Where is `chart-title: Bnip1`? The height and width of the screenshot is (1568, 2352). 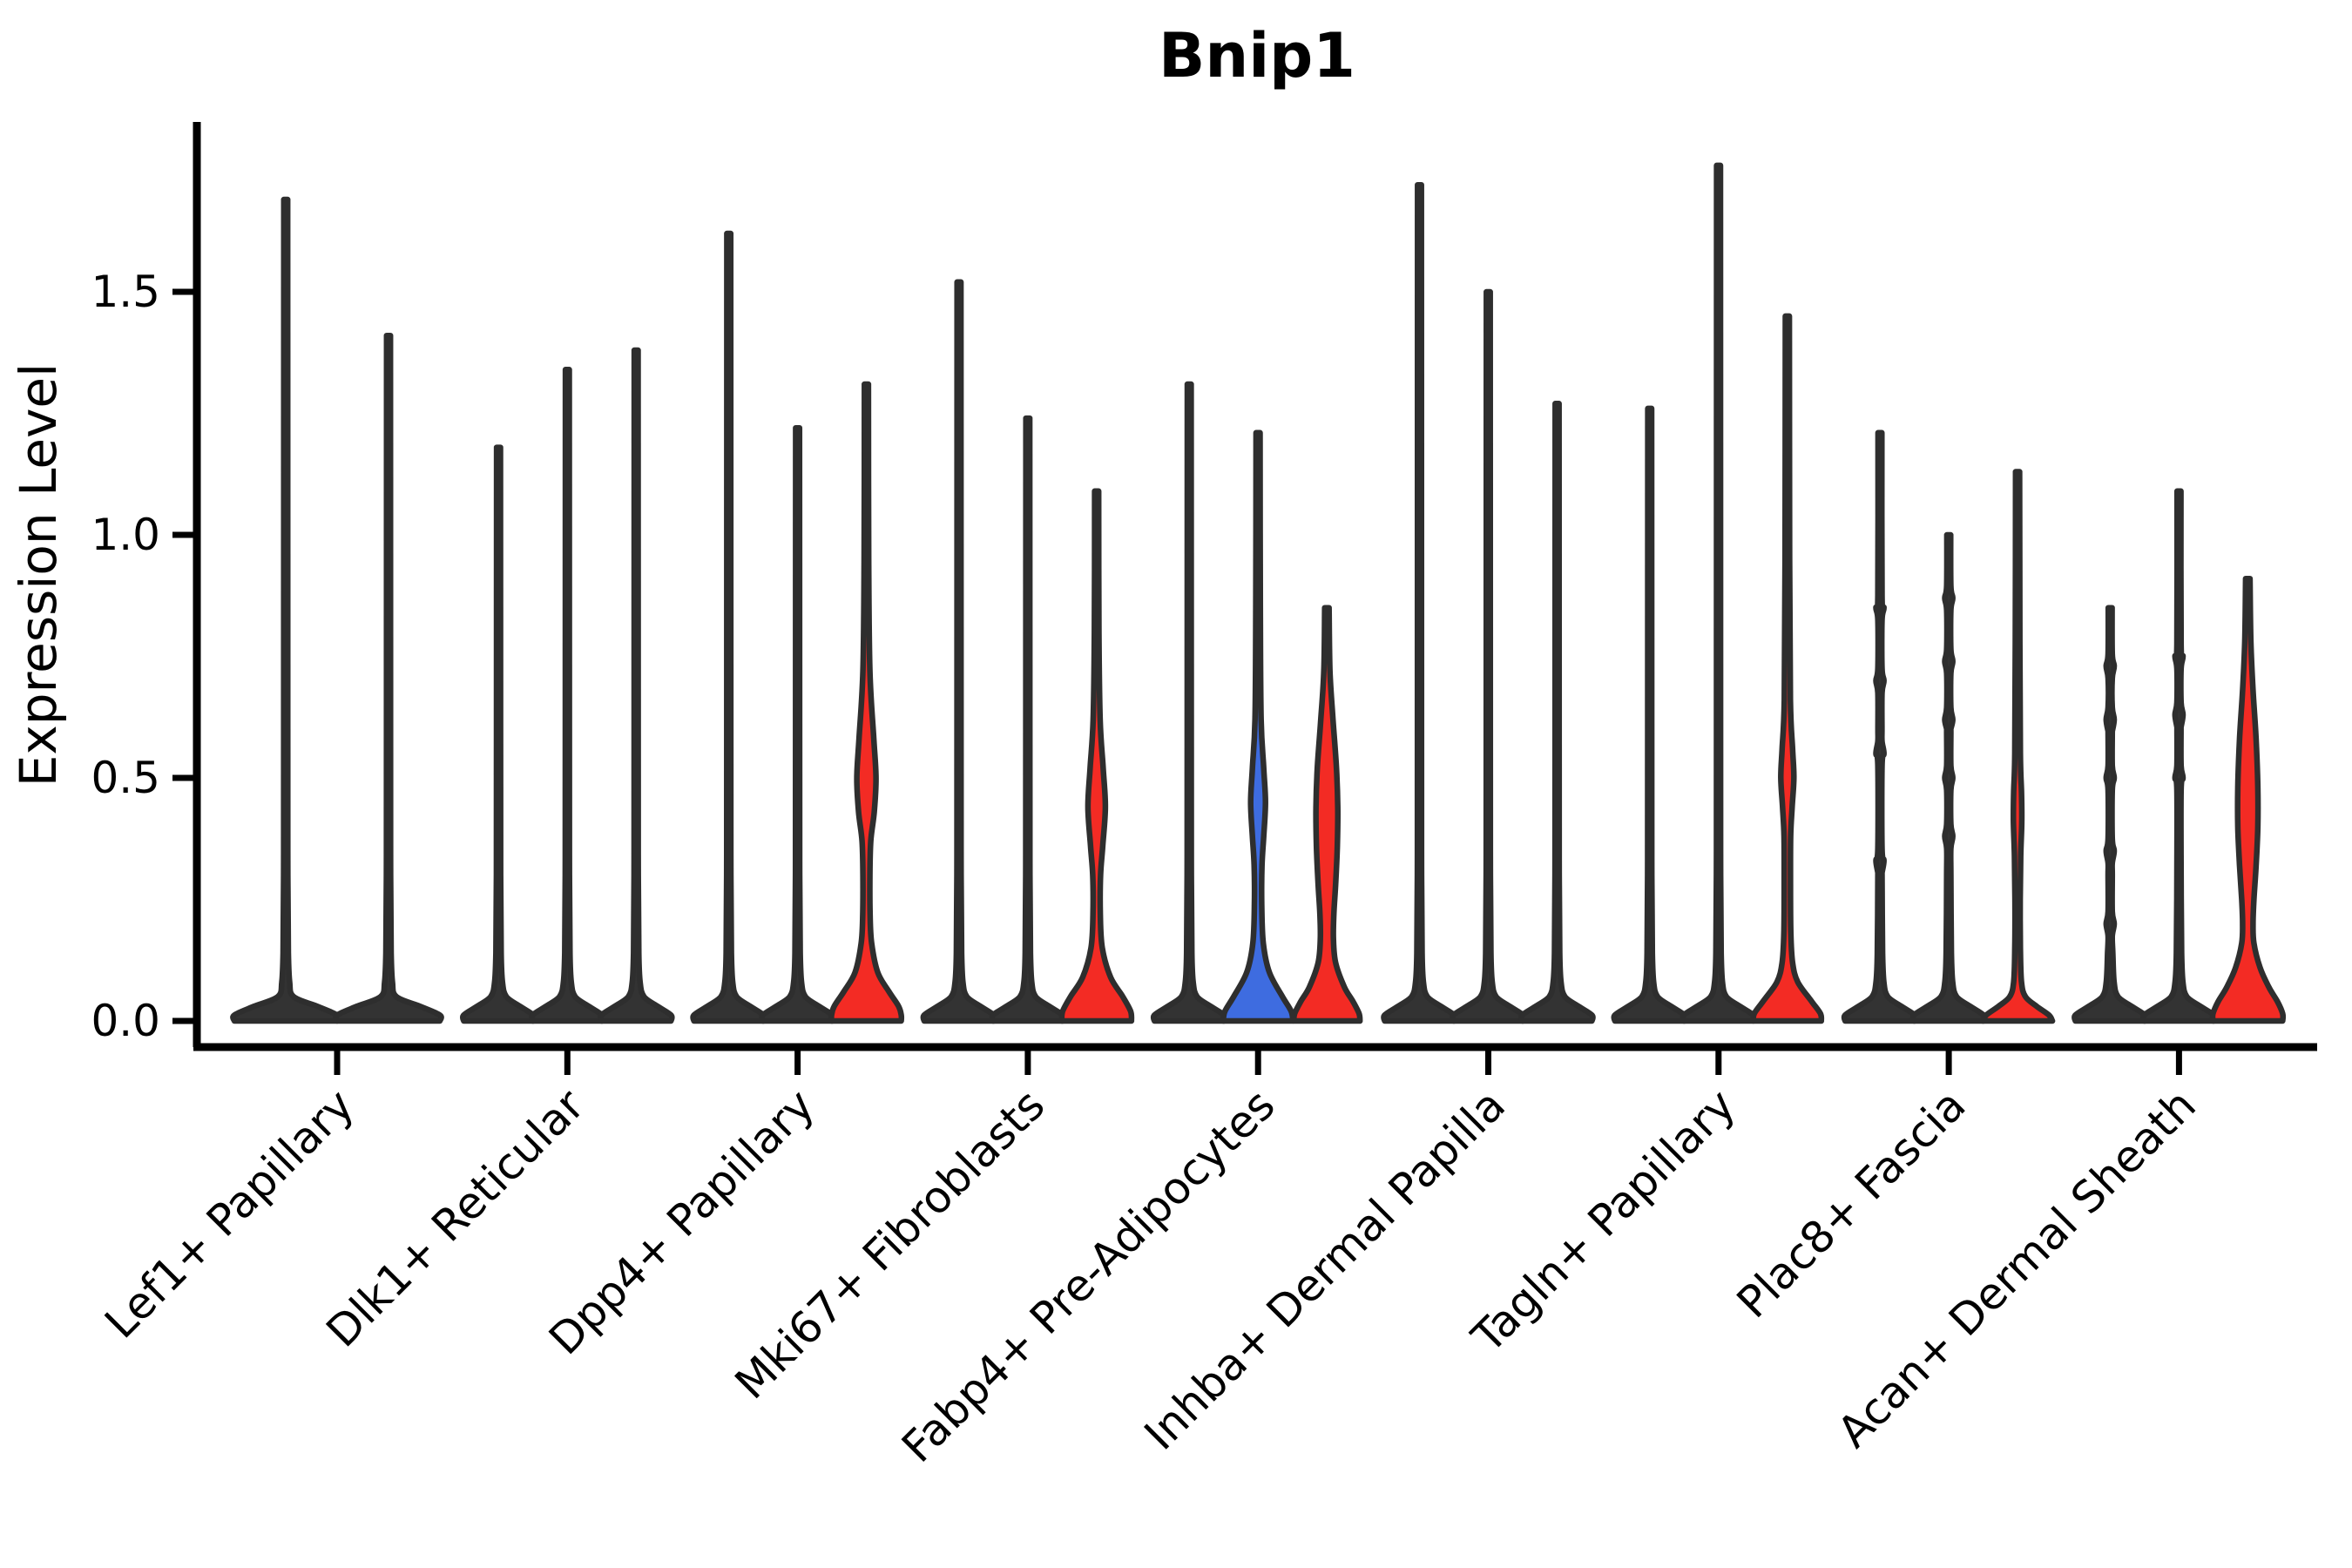
chart-title: Bnip1 is located at coordinates (1257, 56).